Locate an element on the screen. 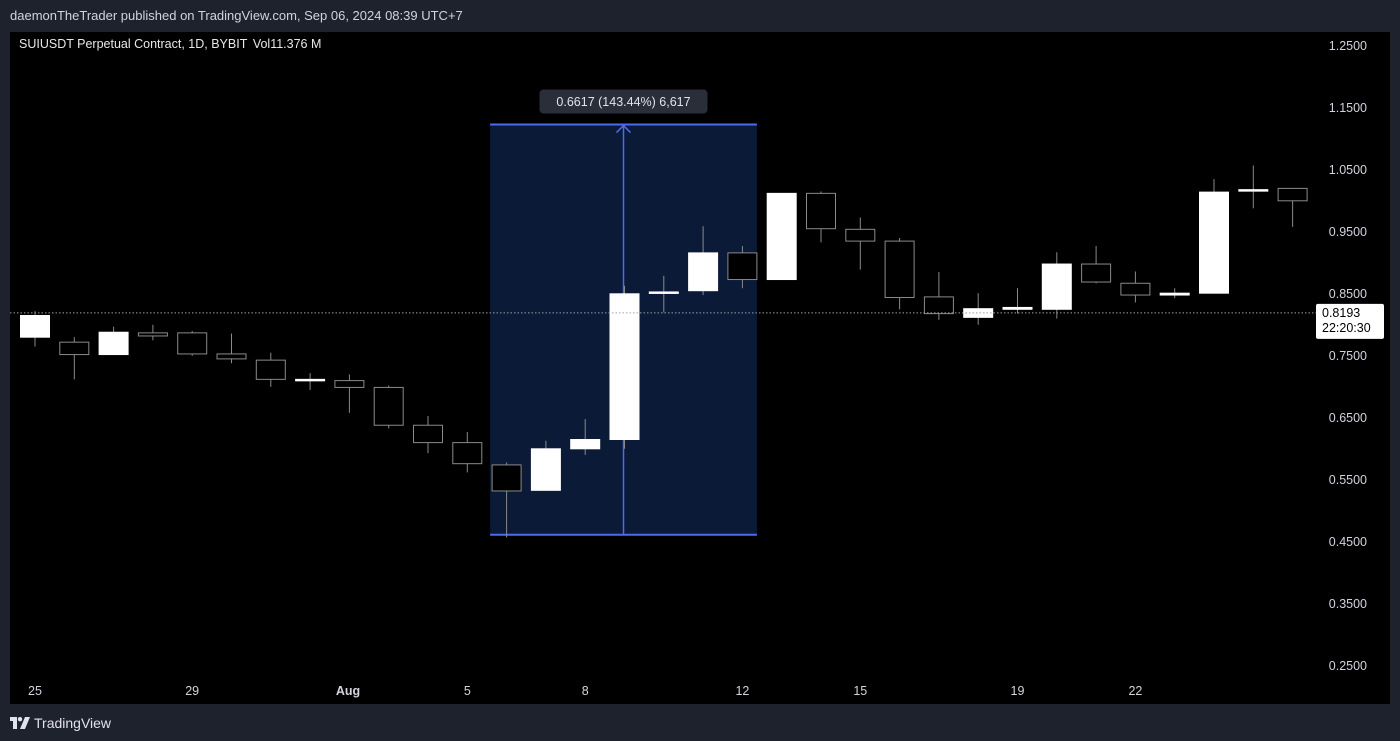 The image size is (1400, 741). measure-arrow-head is located at coordinates (623, 129).